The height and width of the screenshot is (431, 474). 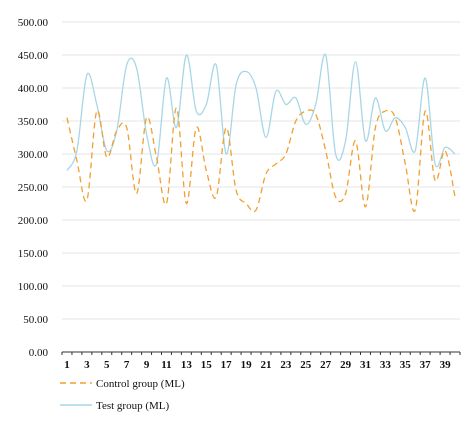 What do you see at coordinates (207, 365) in the screenshot?
I see `x-tick-label: 15` at bounding box center [207, 365].